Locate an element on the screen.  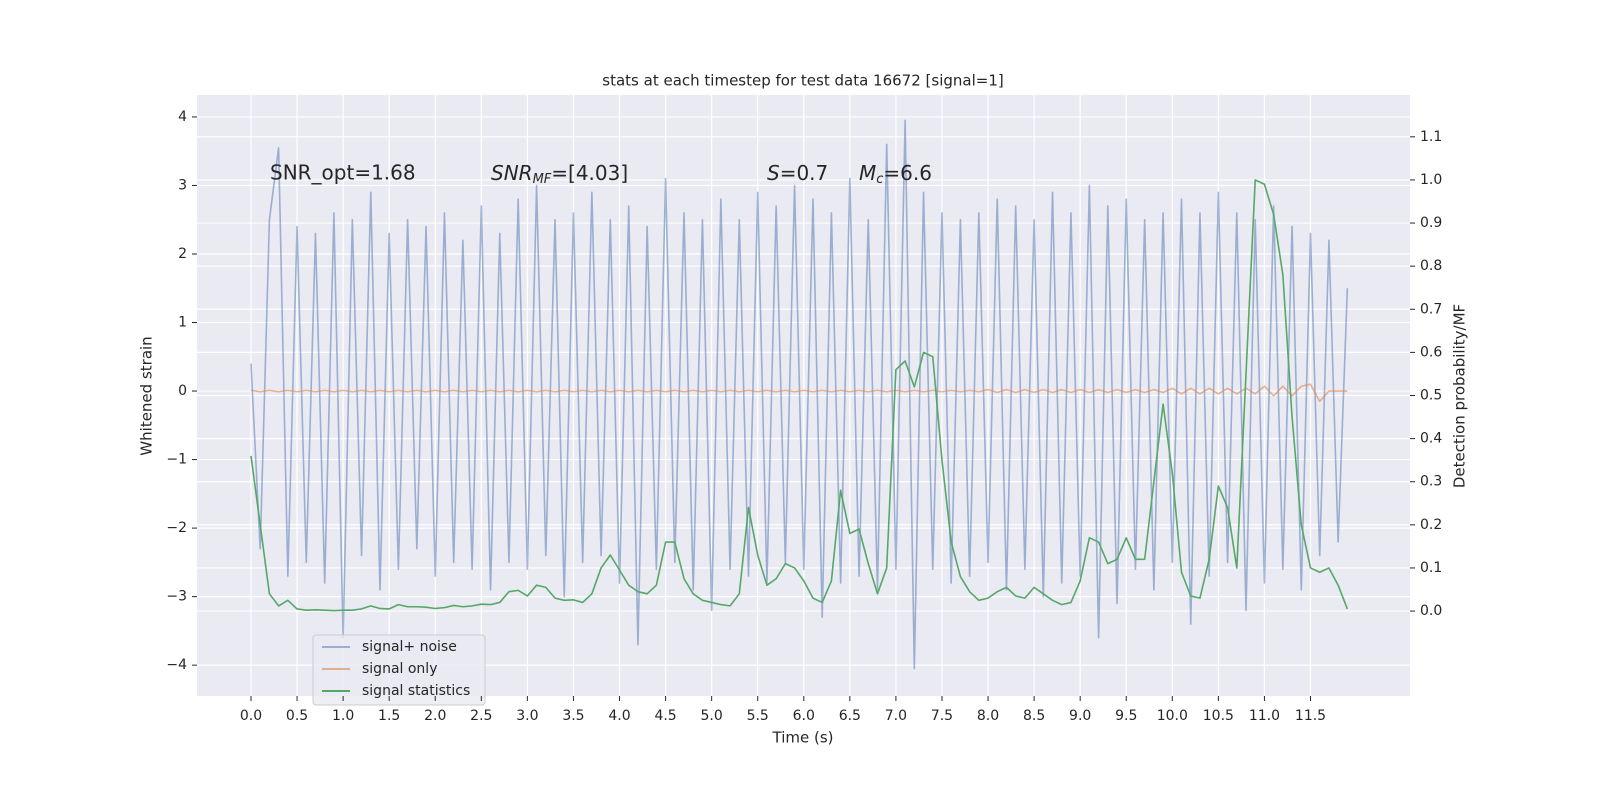
x-tick-label: 3.0 is located at coordinates (527, 716).